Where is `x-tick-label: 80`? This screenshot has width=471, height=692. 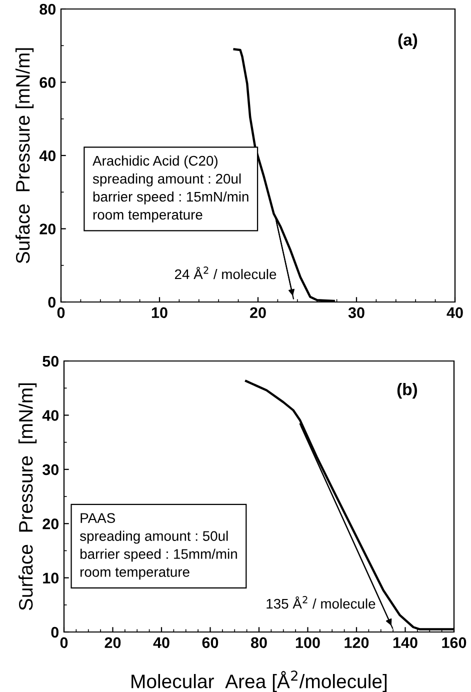 x-tick-label: 80 is located at coordinates (258, 642).